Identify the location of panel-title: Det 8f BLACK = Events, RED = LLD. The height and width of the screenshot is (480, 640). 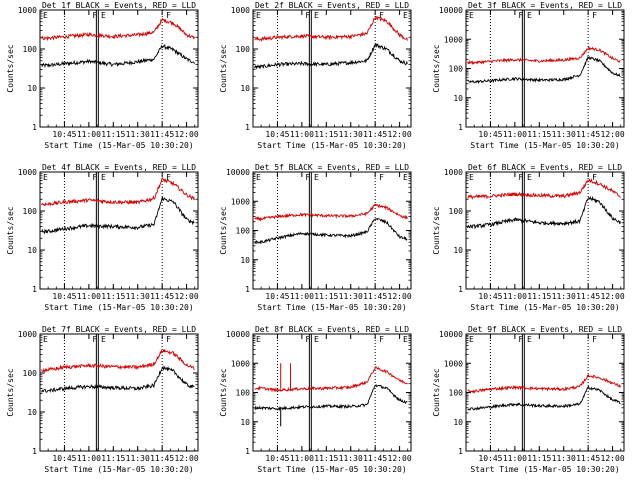
(332, 329).